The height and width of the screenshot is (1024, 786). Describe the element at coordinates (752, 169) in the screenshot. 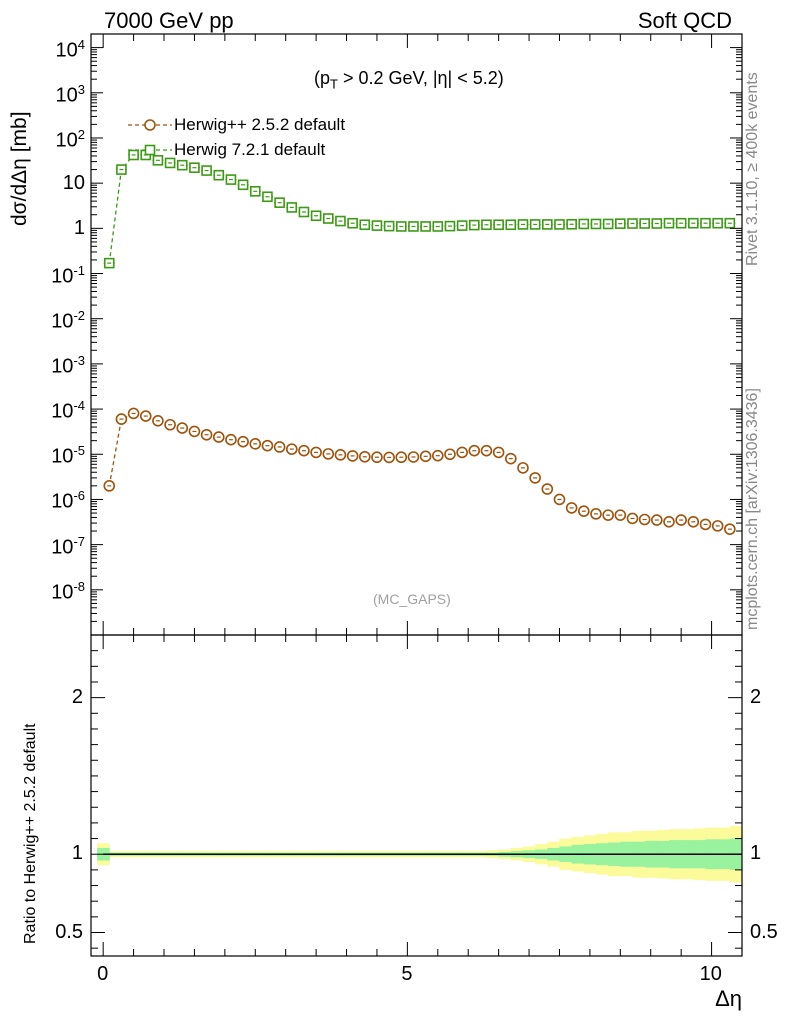

I see `rivet-version-text: Rivet 3.1.10, ≥ 400k events` at that location.